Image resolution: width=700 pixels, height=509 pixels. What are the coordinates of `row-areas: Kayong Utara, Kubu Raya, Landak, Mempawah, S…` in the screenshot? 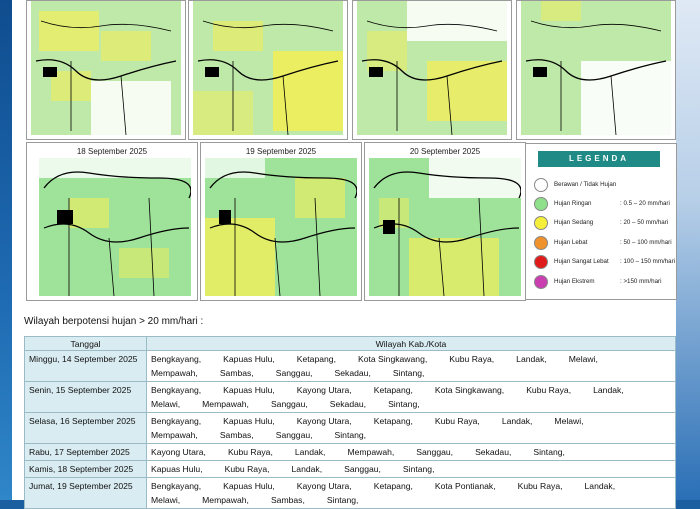 It's located at (411, 452).